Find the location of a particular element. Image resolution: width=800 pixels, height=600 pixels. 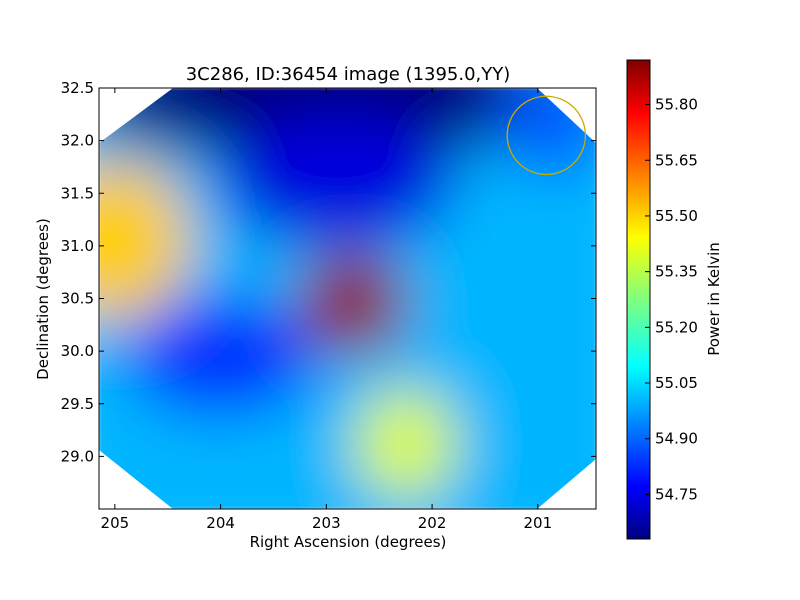

colorbar-tick-label: 55.50 is located at coordinates (676, 216).